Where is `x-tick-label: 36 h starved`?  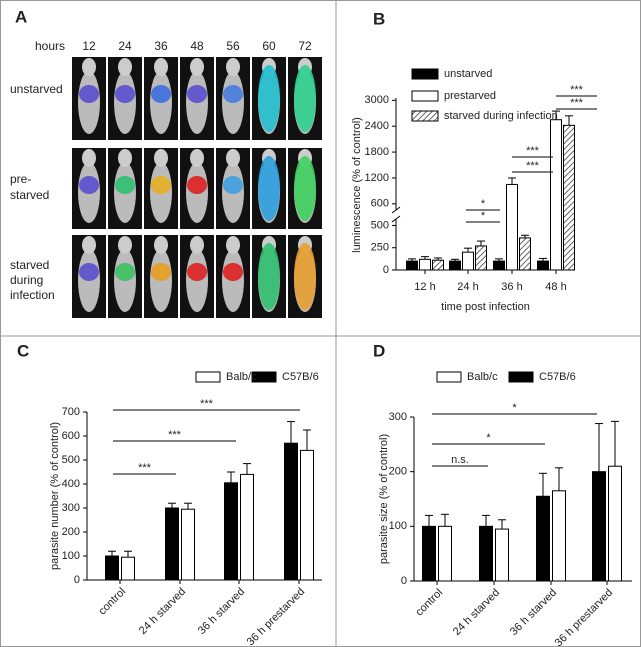 x-tick-label: 36 h starved is located at coordinates (221, 611).